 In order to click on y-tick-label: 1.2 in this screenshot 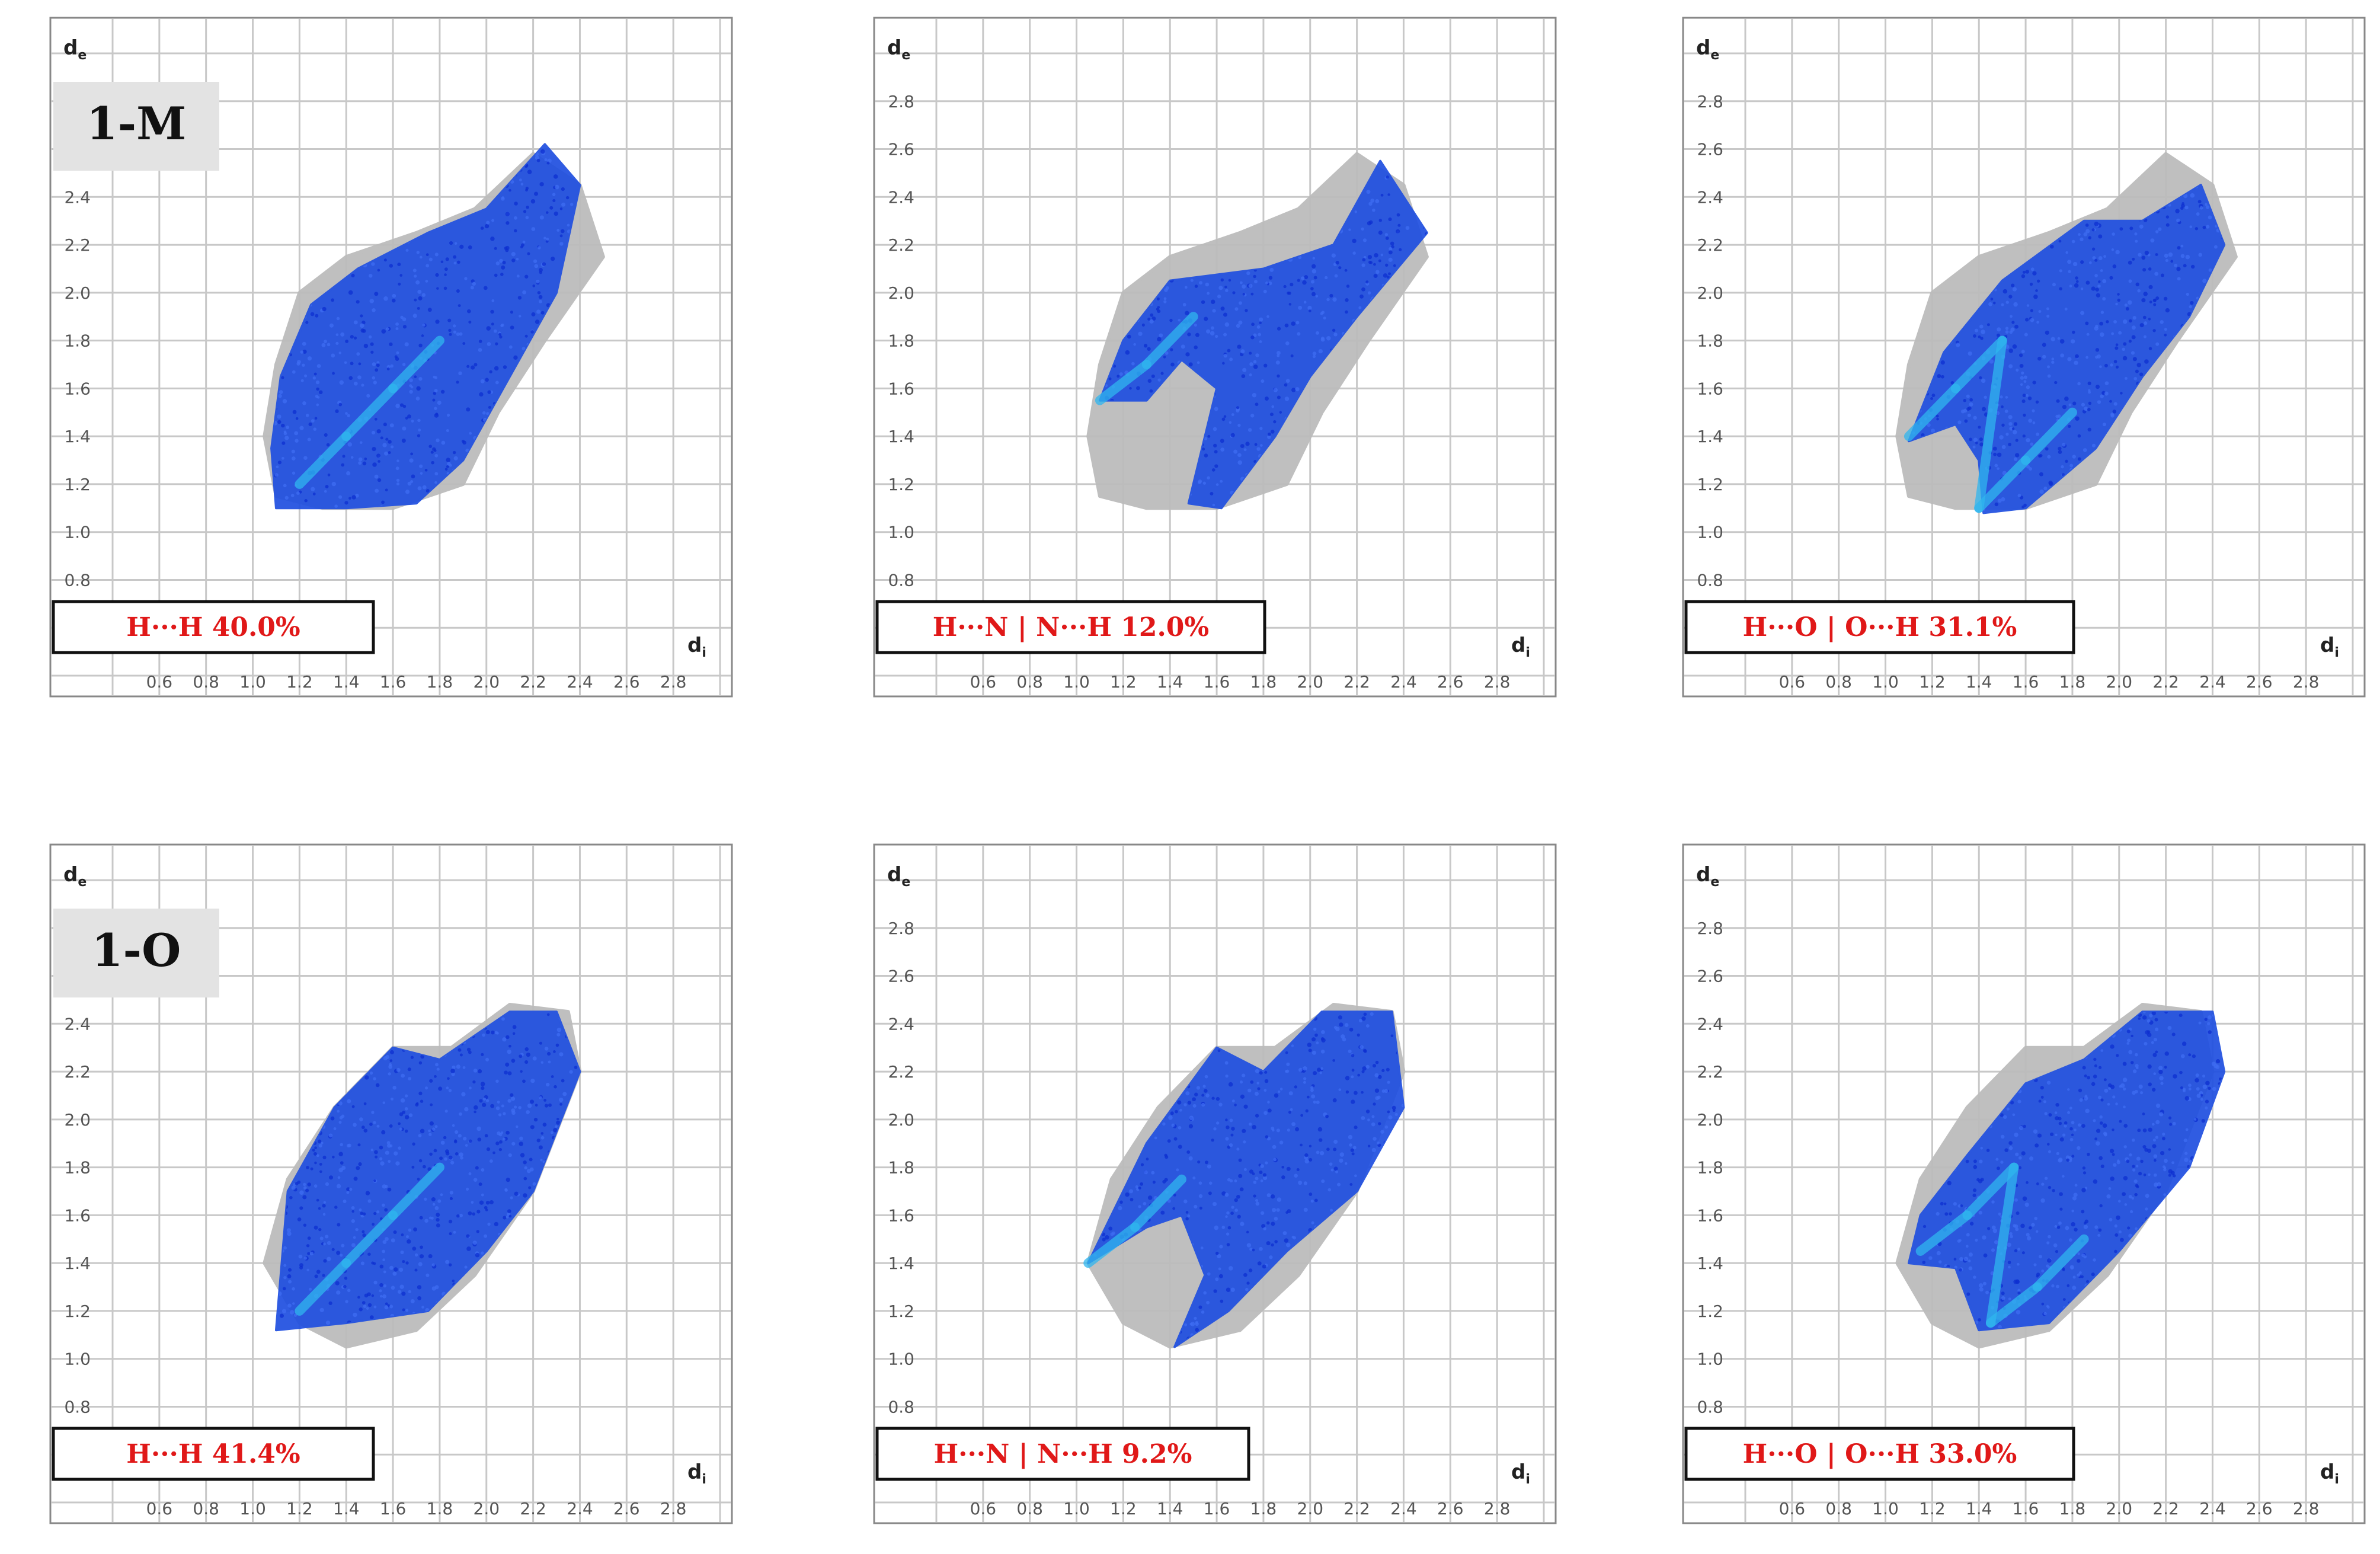, I will do `click(901, 484)`.